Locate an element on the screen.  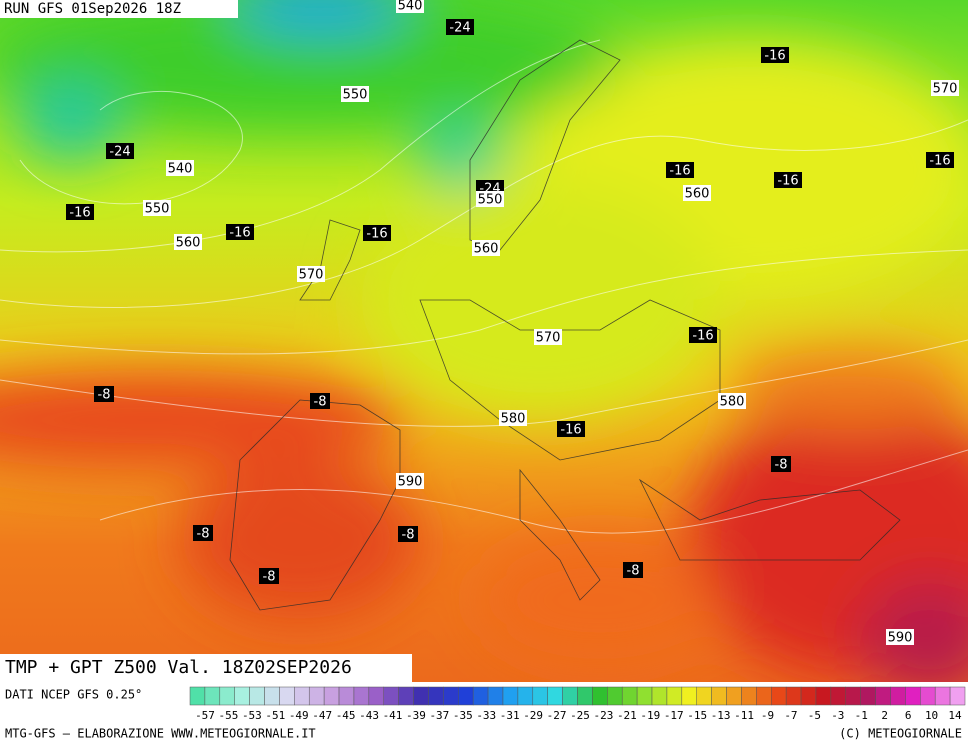
scale-tick-label: -29 is located at coordinates (533, 715).